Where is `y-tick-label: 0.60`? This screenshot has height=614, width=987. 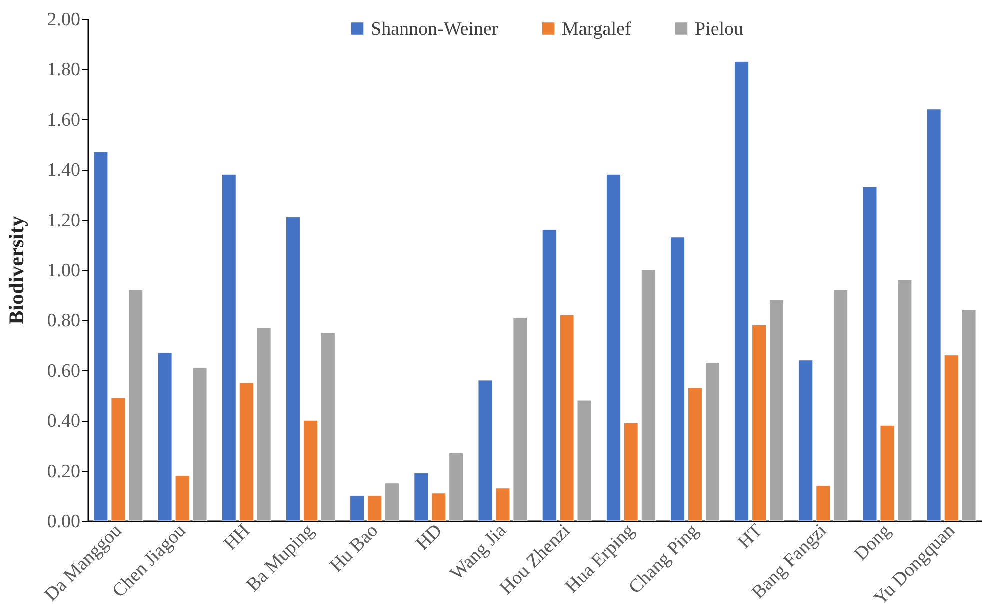 y-tick-label: 0.60 is located at coordinates (63, 371).